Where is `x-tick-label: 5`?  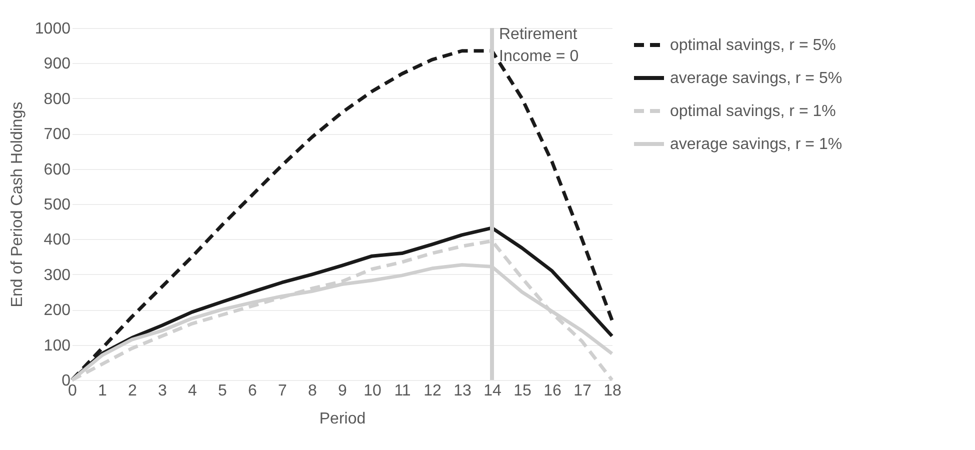 x-tick-label: 5 is located at coordinates (223, 391).